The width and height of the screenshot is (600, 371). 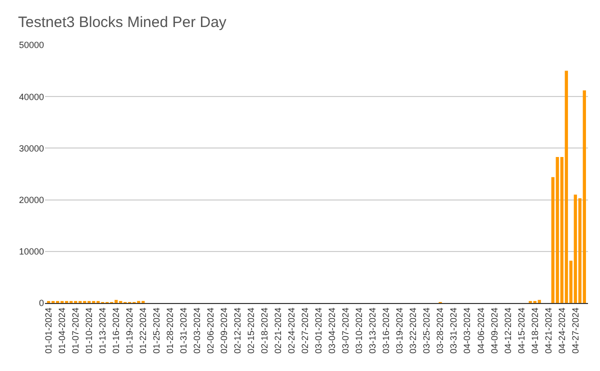 I want to click on x-tick-label: 02-03-2024, so click(x=197, y=331).